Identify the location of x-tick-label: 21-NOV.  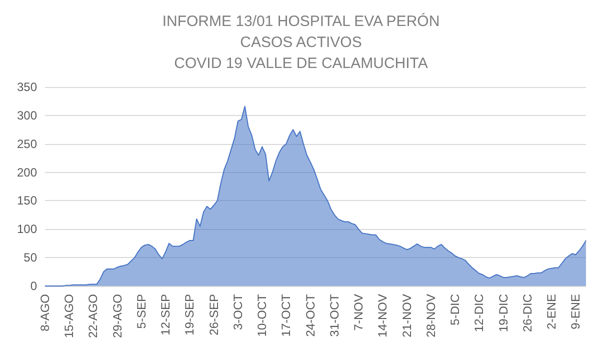
(407, 316).